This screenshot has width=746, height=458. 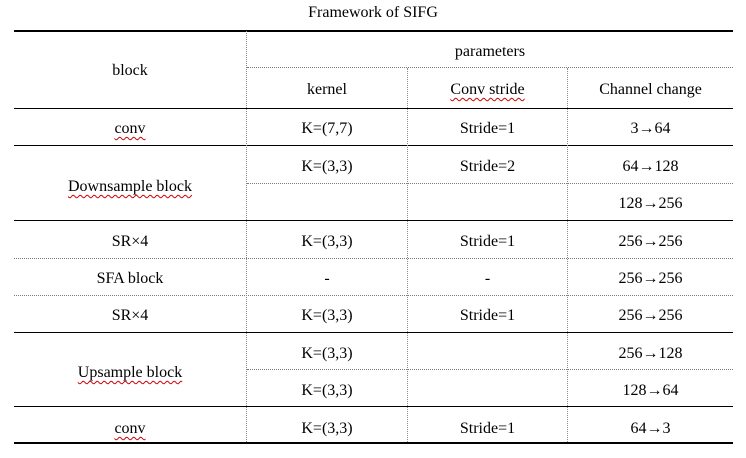 What do you see at coordinates (490, 67) in the screenshot?
I see `parameters-rule` at bounding box center [490, 67].